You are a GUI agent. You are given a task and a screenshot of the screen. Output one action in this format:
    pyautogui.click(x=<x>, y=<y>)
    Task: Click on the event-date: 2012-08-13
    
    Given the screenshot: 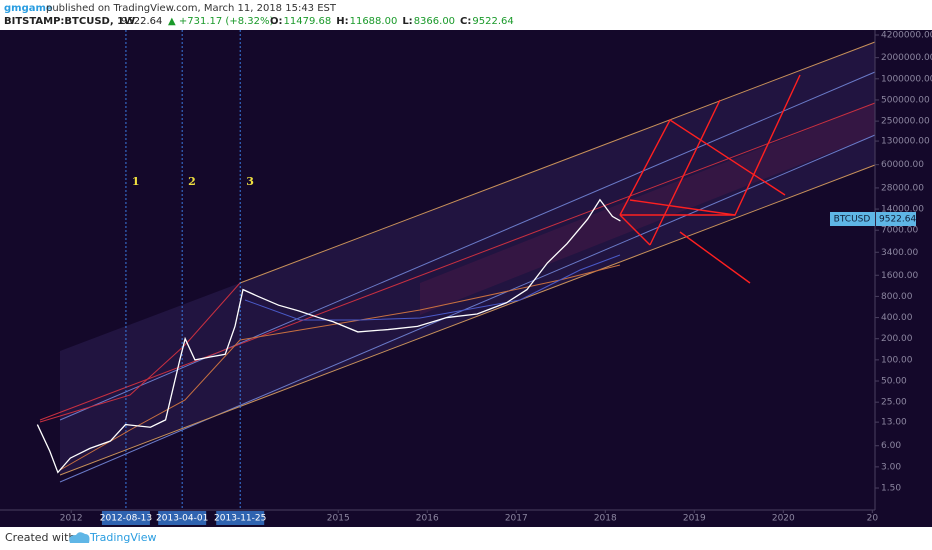 What is the action you would take?
    pyautogui.click(x=126, y=519)
    